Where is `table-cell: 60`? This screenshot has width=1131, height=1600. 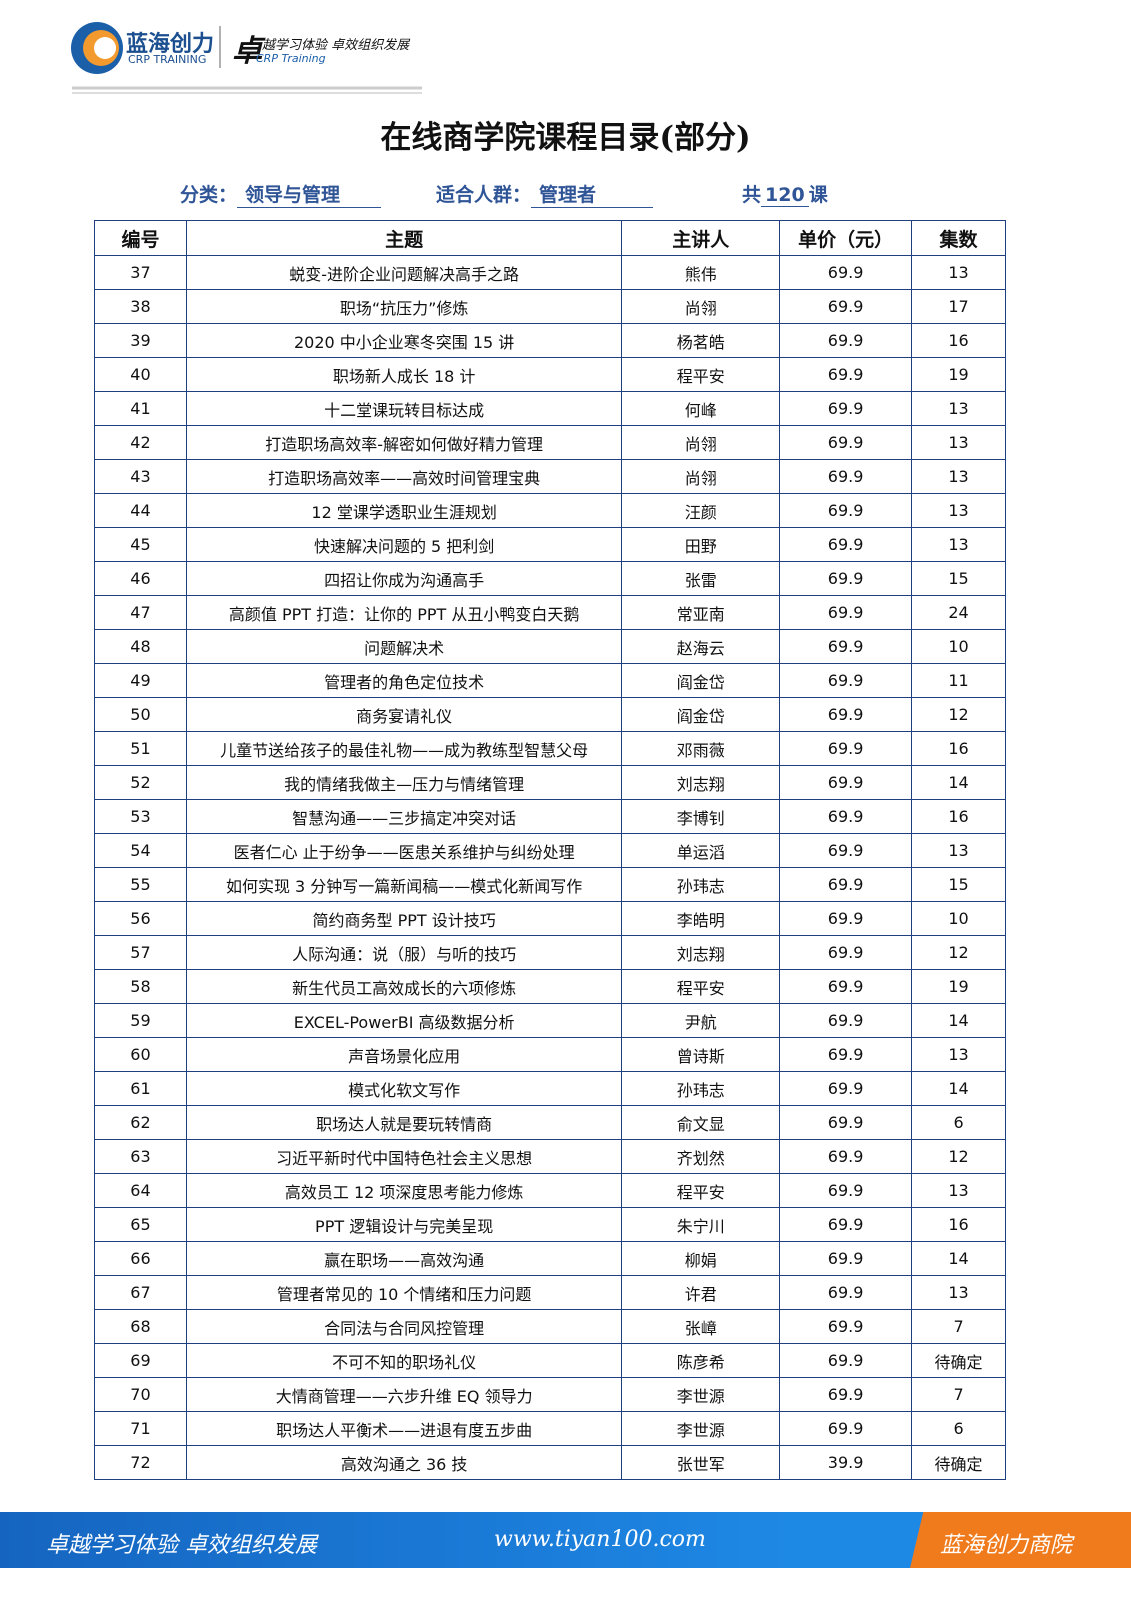 table-cell: 60 is located at coordinates (140, 1054).